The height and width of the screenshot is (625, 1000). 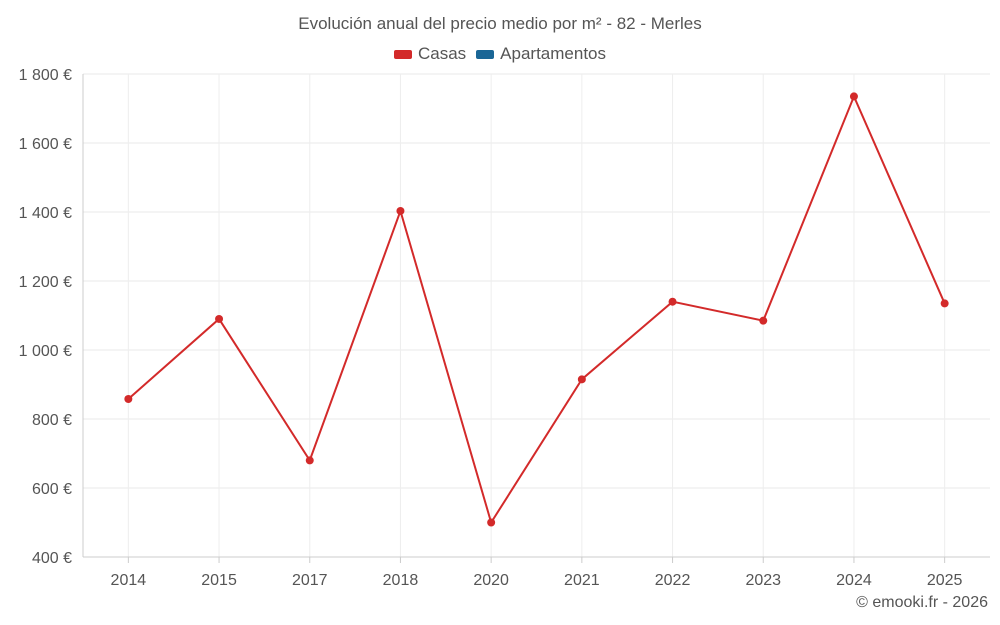 What do you see at coordinates (945, 580) in the screenshot?
I see `x-tick-label: 2025` at bounding box center [945, 580].